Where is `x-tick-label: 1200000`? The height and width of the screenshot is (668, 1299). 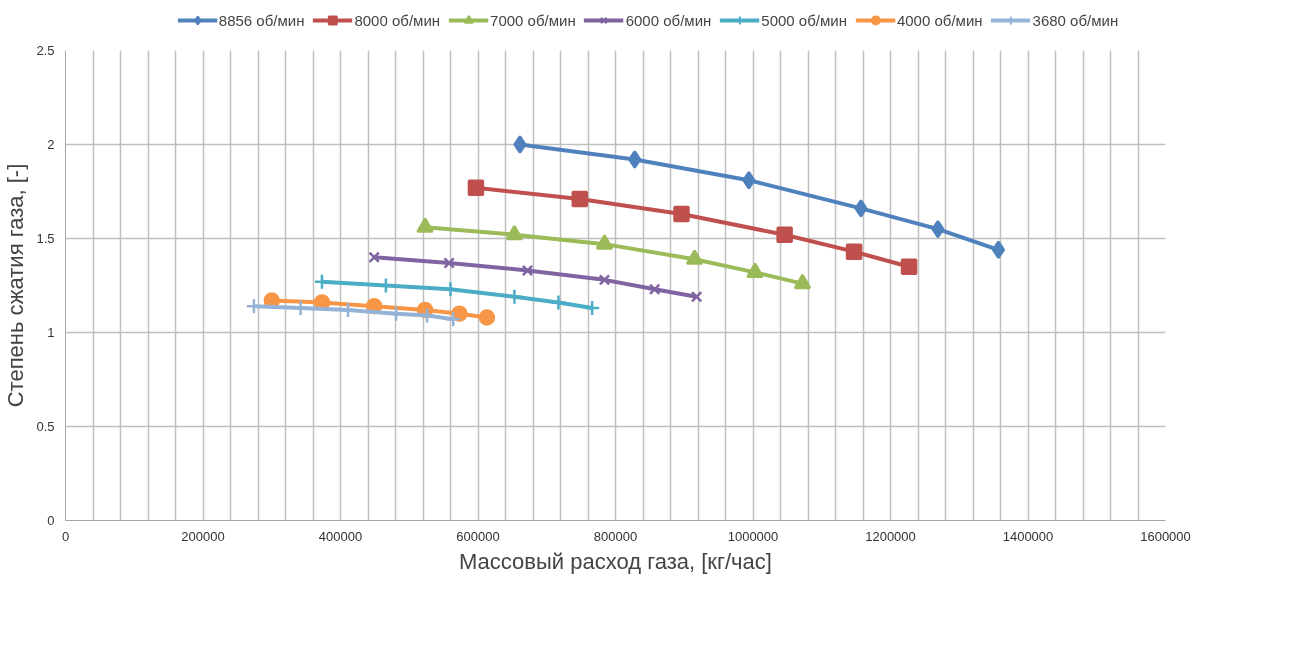 x-tick-label: 1200000 is located at coordinates (890, 536).